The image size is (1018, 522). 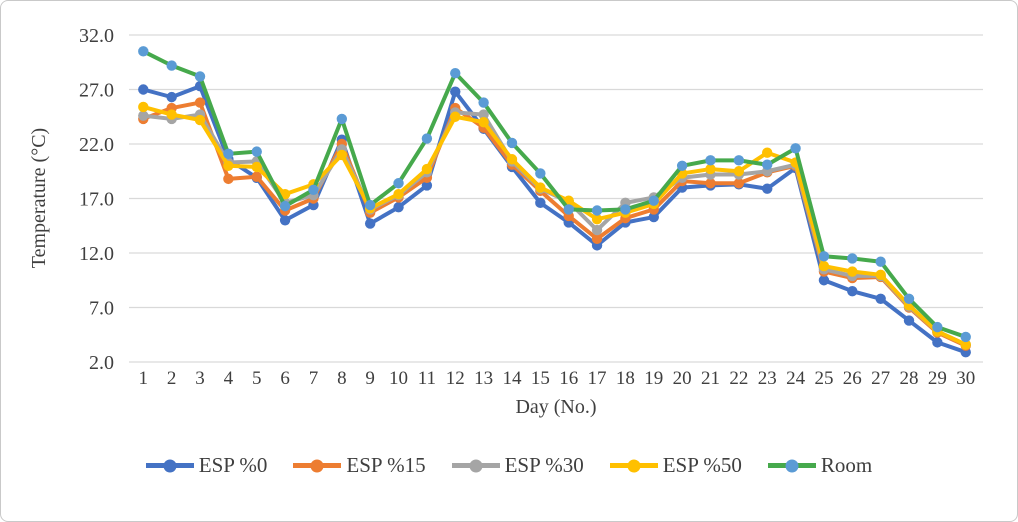 I want to click on y-axis-tick-labels: 32.0 27.0 22.0 17.0 12.0 7.0 2.0, so click(x=96, y=199).